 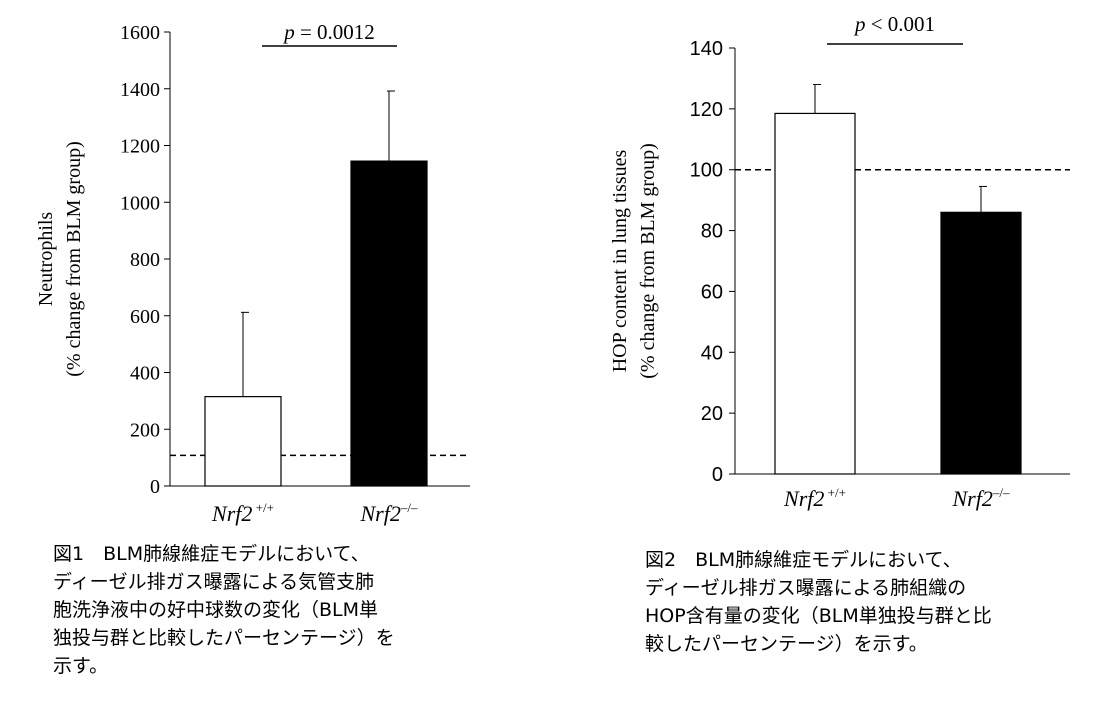 What do you see at coordinates (214, 582) in the screenshot?
I see `caption-line: ディーゼル排ガス曝露による気管支肺` at bounding box center [214, 582].